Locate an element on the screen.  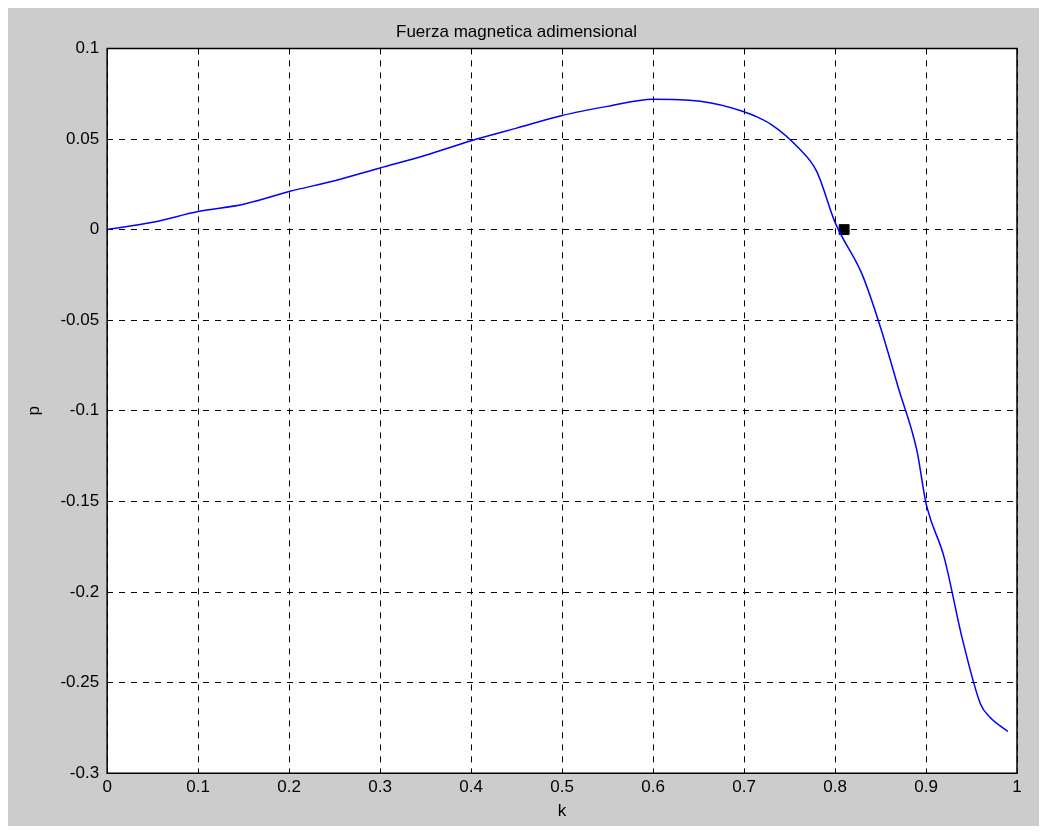
x-tick-label: 0.2 is located at coordinates (289, 787).